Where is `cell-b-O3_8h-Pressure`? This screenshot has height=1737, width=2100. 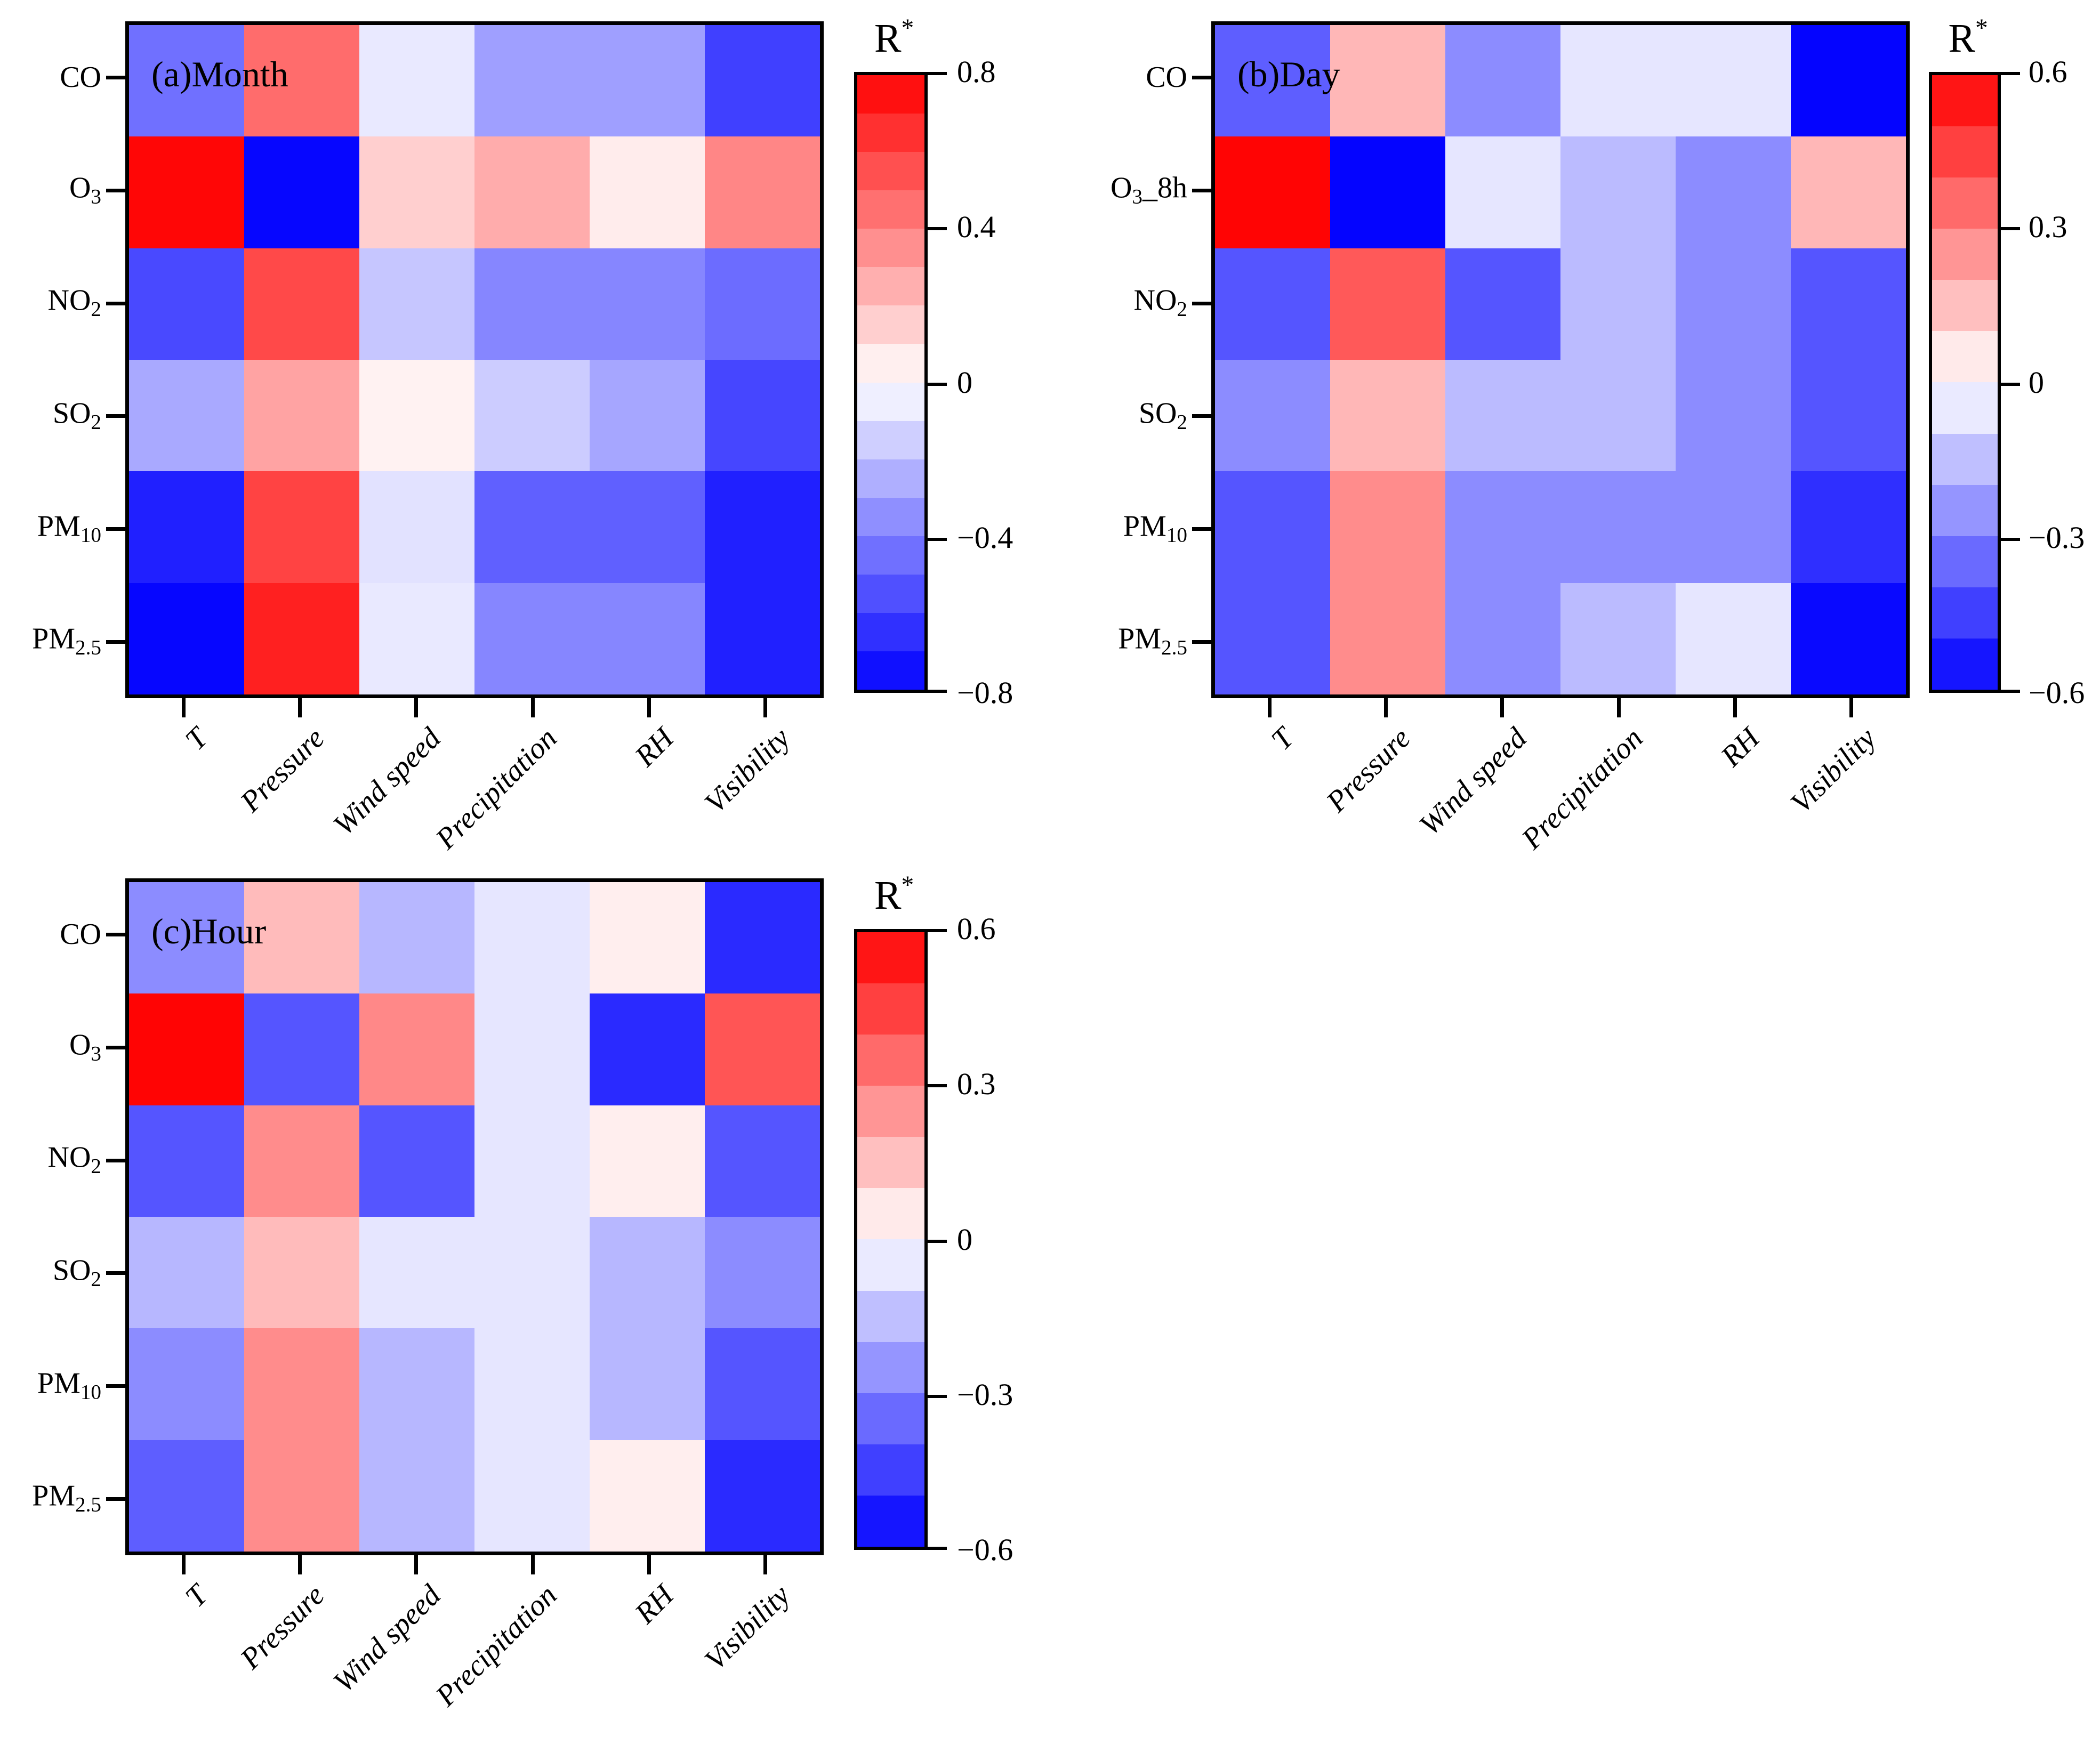
cell-b-O3_8h-Pressure is located at coordinates (1387, 192).